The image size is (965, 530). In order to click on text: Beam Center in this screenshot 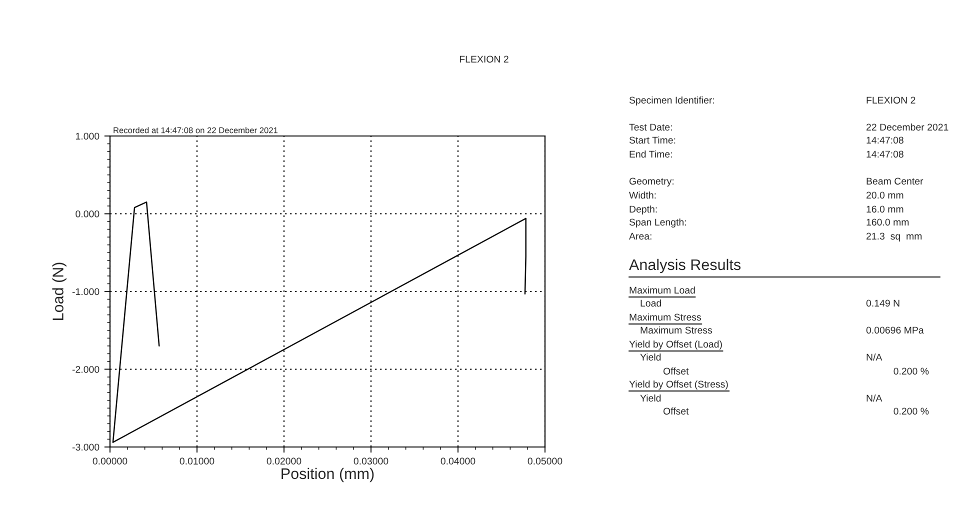, I will do `click(895, 181)`.